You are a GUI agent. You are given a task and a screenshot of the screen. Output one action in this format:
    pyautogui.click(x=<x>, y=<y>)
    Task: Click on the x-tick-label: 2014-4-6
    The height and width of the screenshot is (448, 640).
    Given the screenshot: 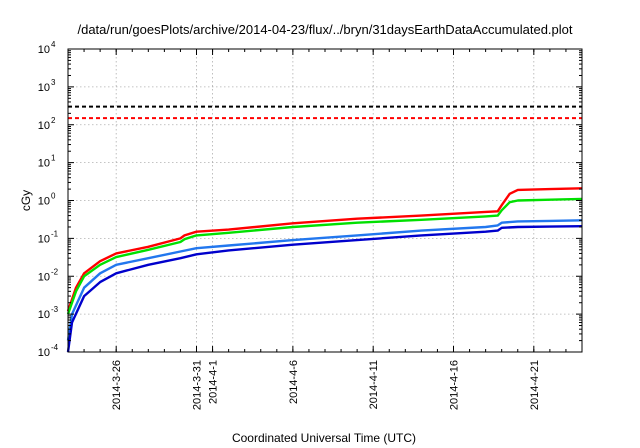 What is the action you would take?
    pyautogui.click(x=294, y=382)
    